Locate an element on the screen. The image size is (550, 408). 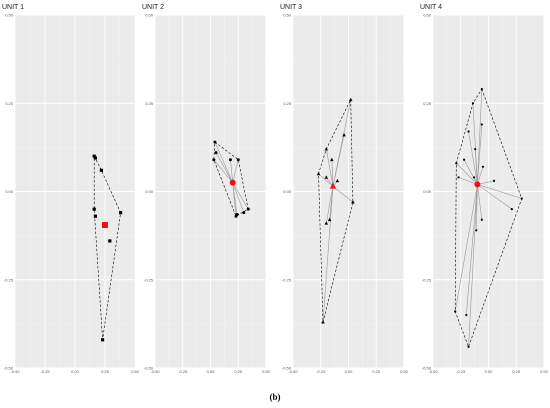
panel-title: UNIT 2 is located at coordinates (153, 7).